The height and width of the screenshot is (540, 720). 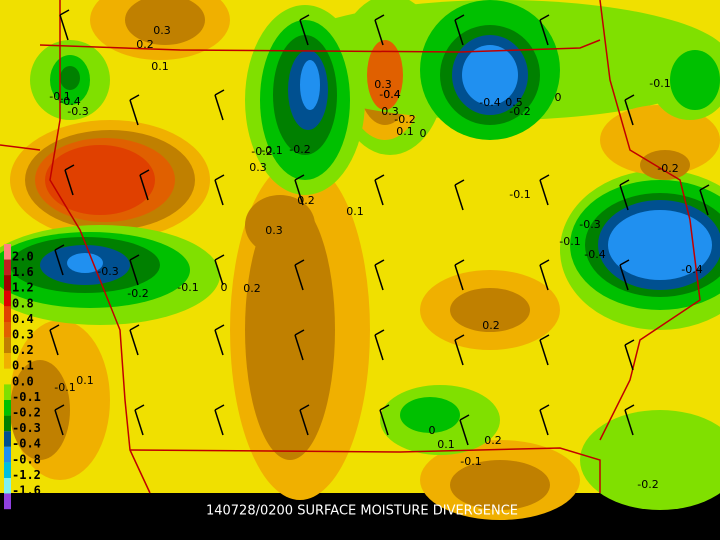 What do you see at coordinates (26, 506) in the screenshot?
I see `legend-label: -2.0` at bounding box center [26, 506].